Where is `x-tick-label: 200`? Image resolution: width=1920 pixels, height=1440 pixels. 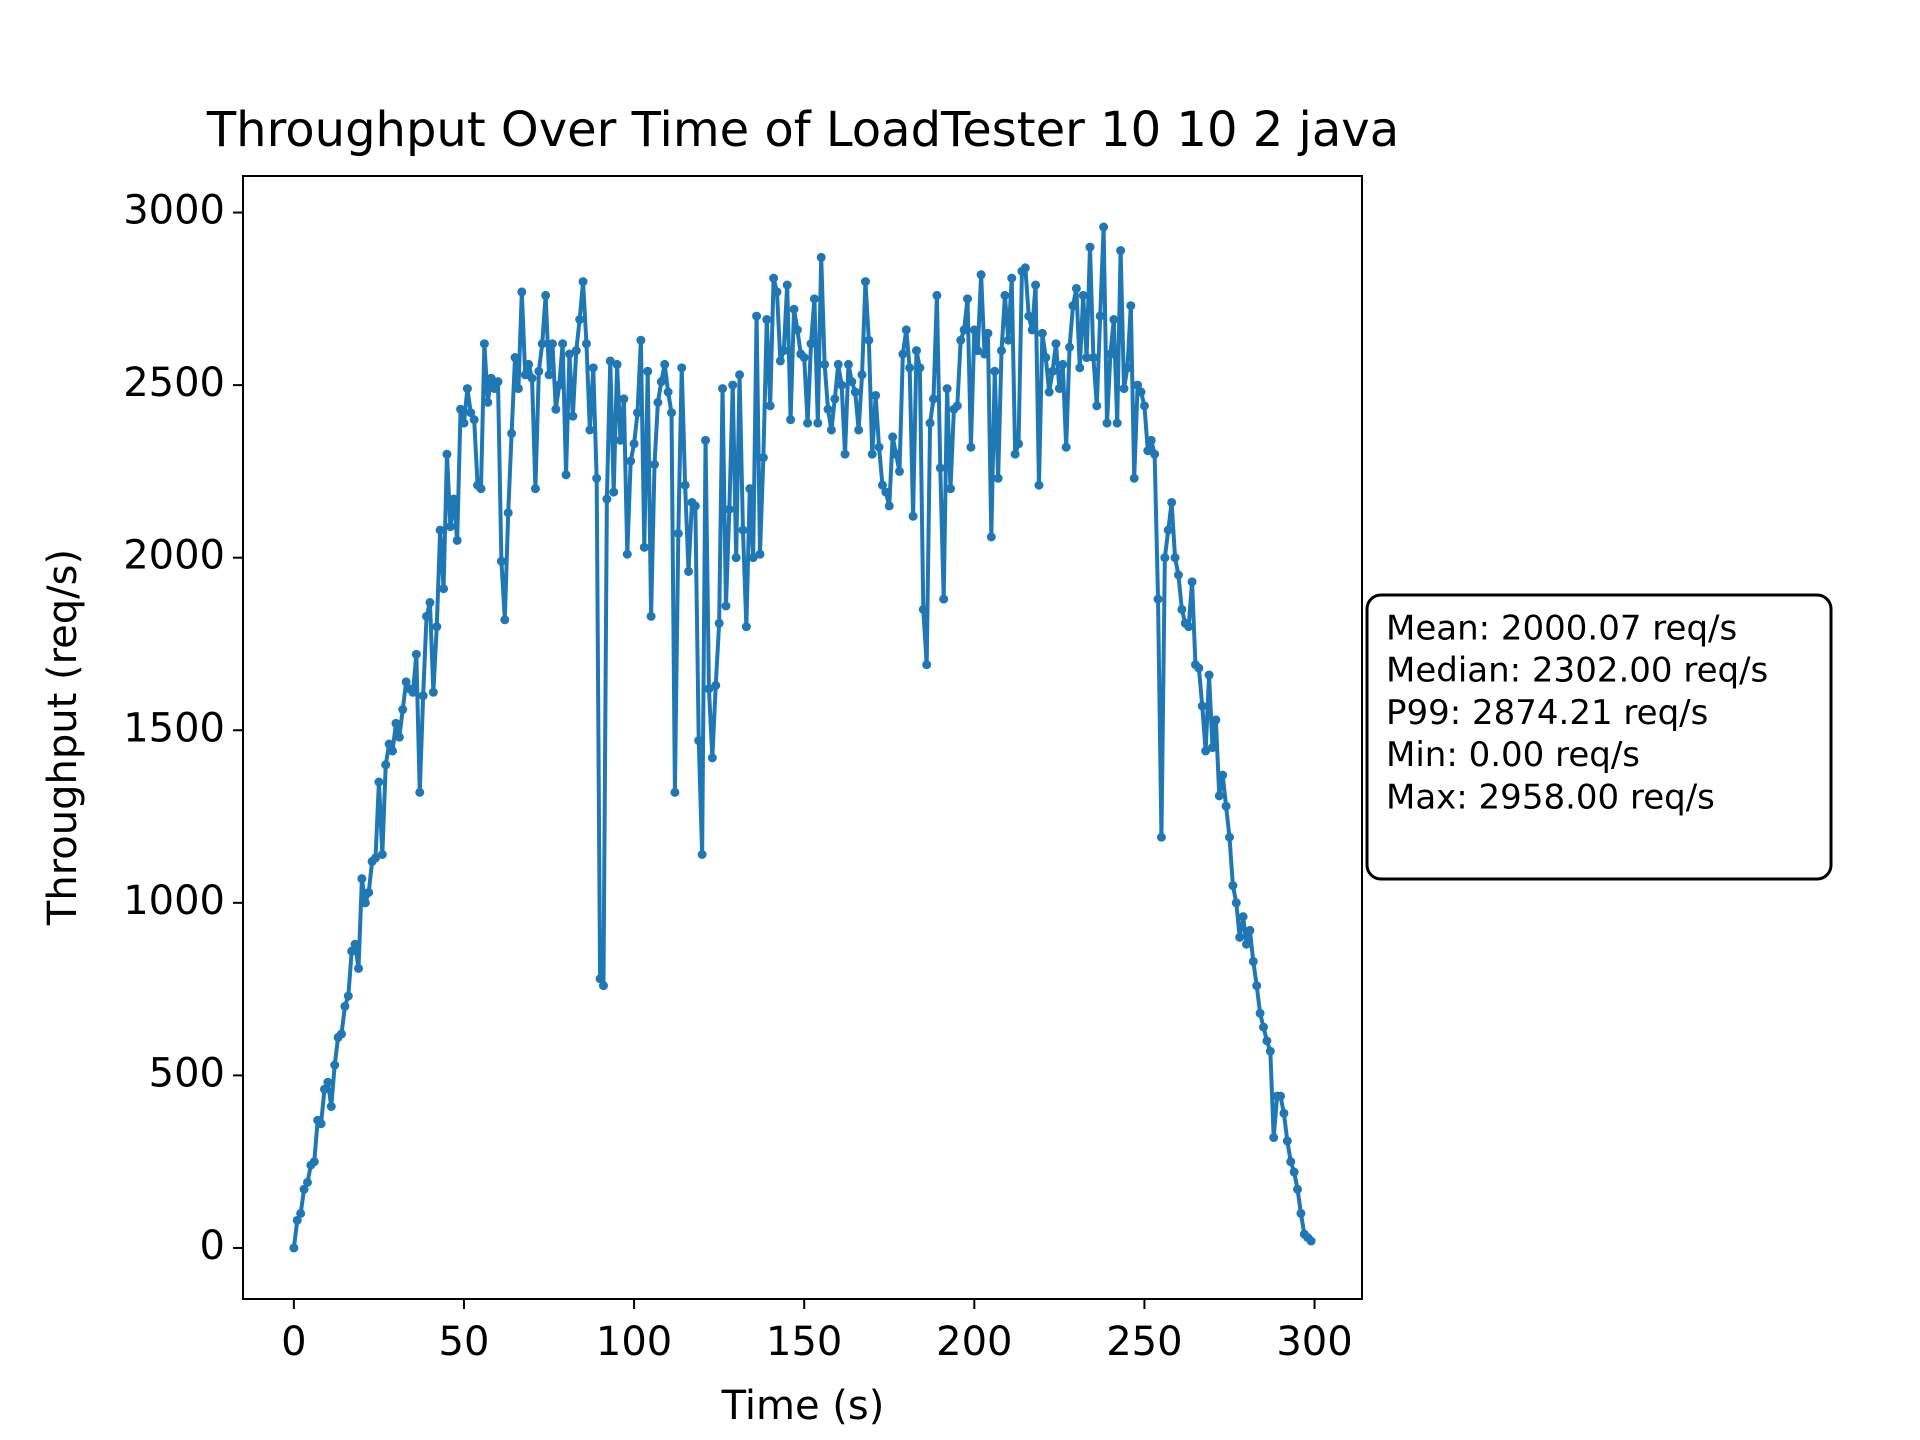 x-tick-label: 200 is located at coordinates (974, 1342).